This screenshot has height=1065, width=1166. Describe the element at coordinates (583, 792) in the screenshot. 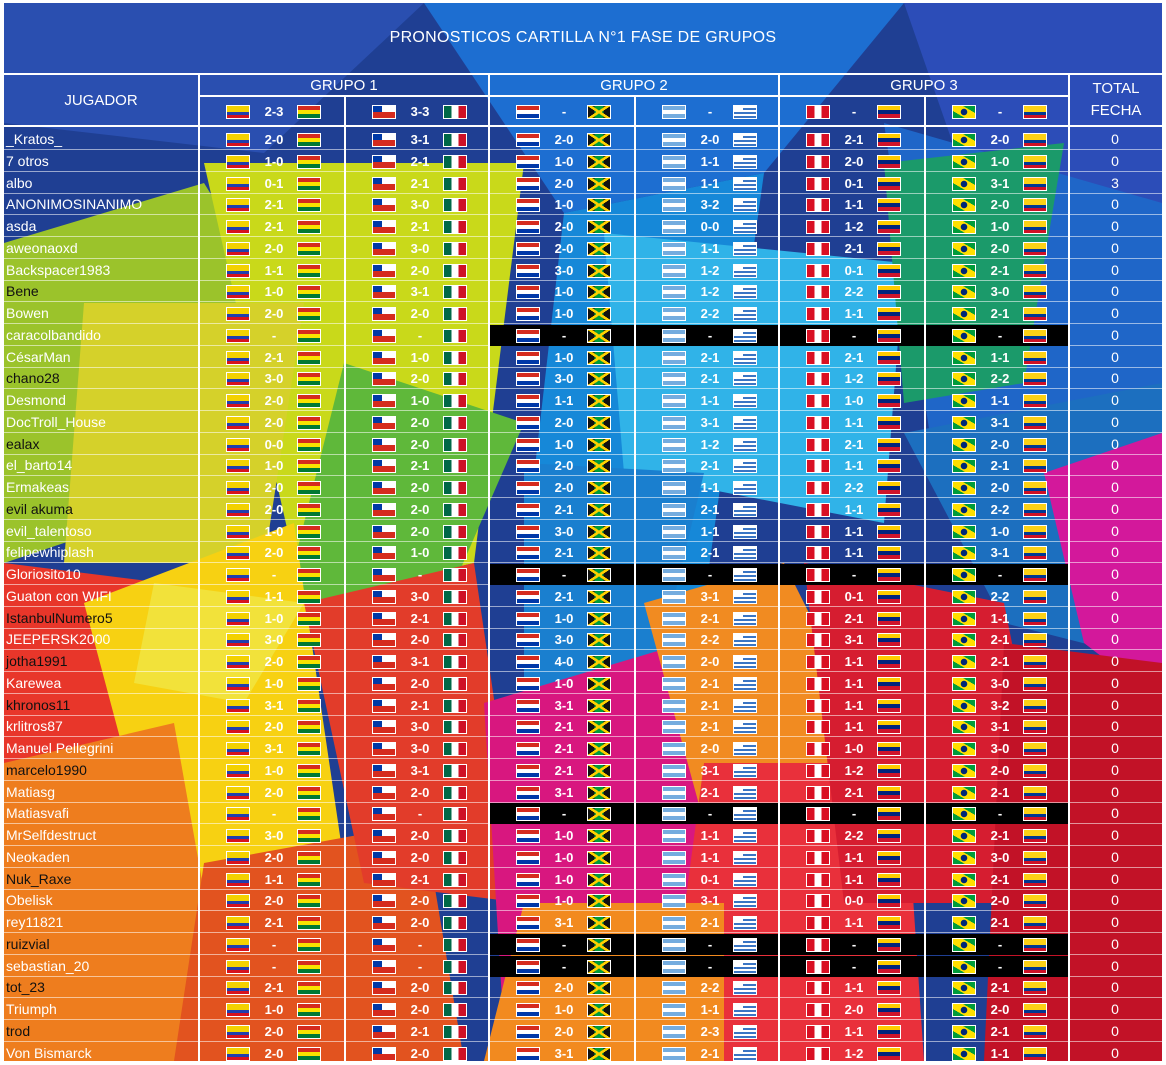

I see `table-row: Matiasg 2-0 2-0 3-1 2-1 2-1 2-1 0` at that location.